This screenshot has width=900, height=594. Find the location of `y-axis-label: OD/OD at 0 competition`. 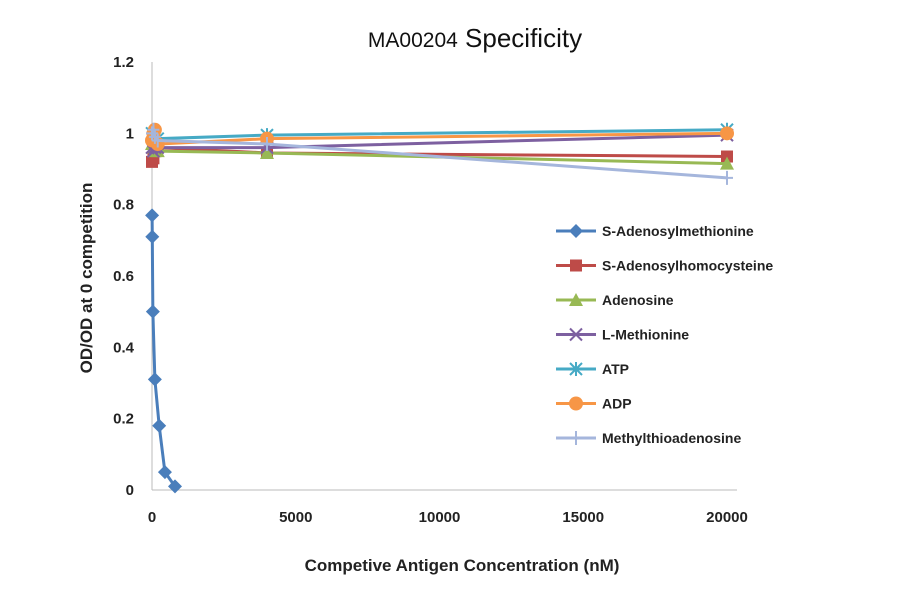

y-axis-label: OD/OD at 0 competition is located at coordinates (86, 278).